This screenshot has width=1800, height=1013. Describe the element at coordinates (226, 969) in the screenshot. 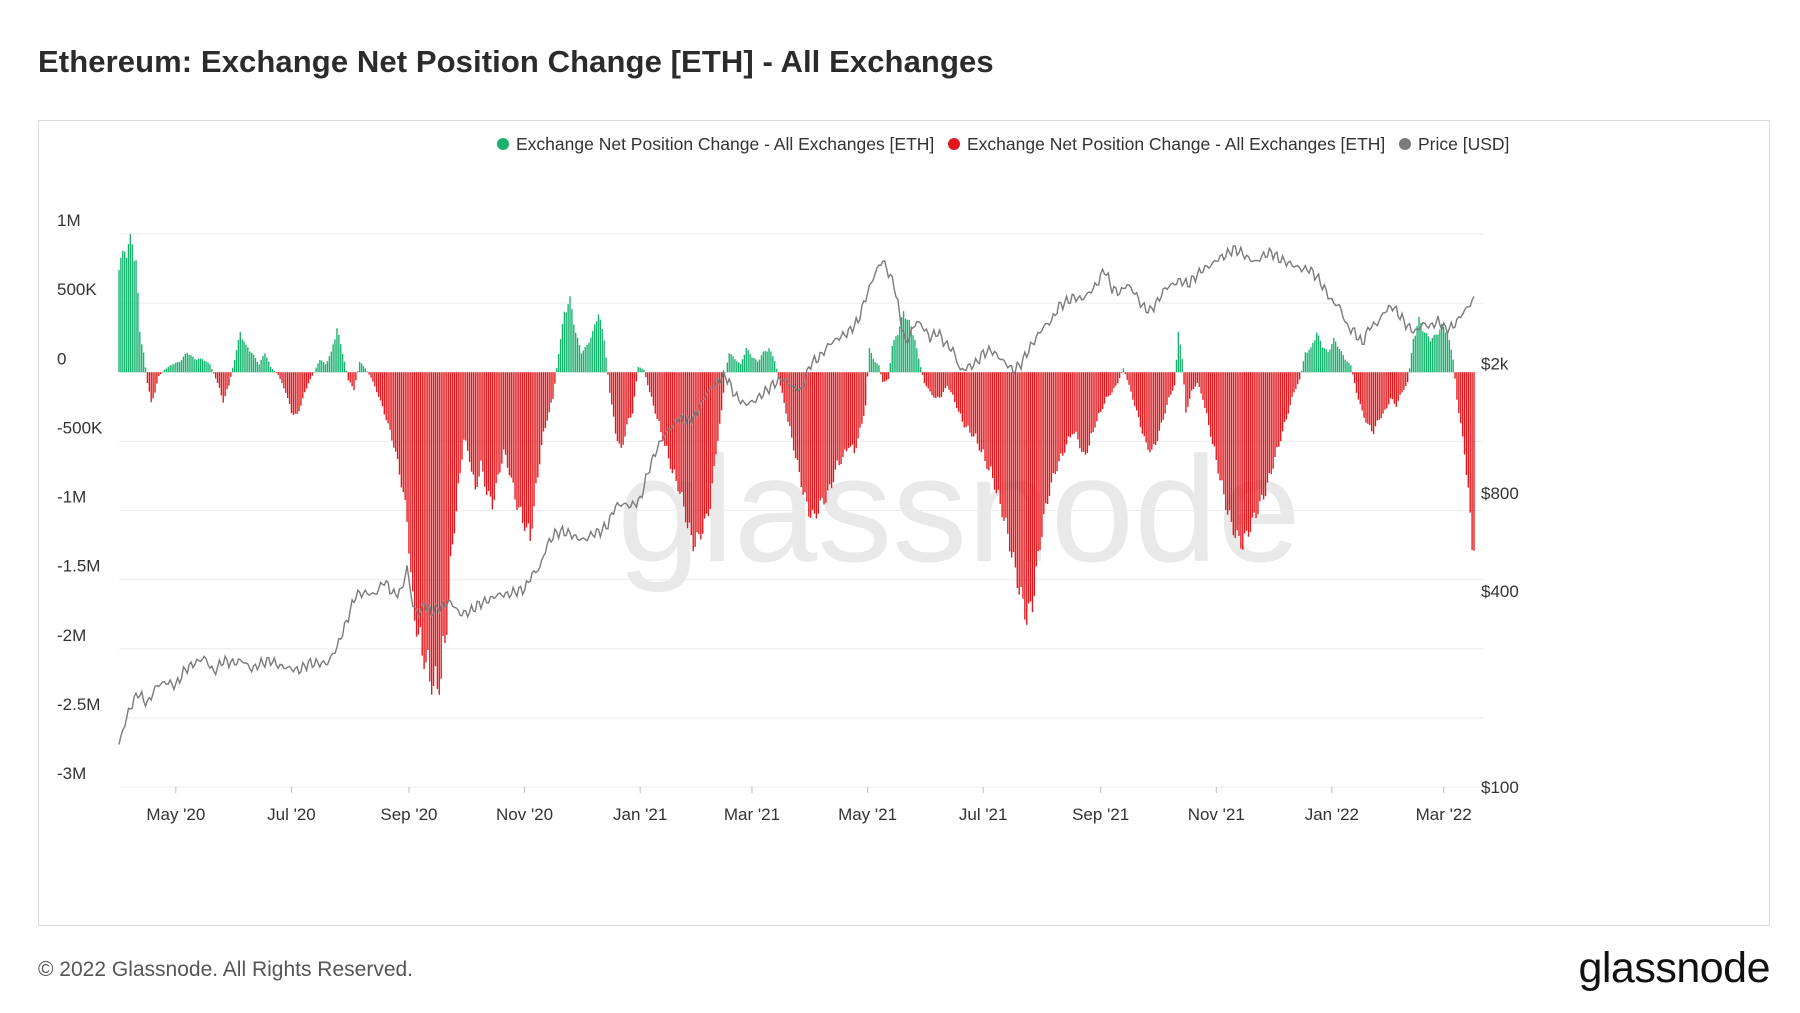

I see `copyright-text: © 2022 Glassnode. All Rights Reserved.` at that location.